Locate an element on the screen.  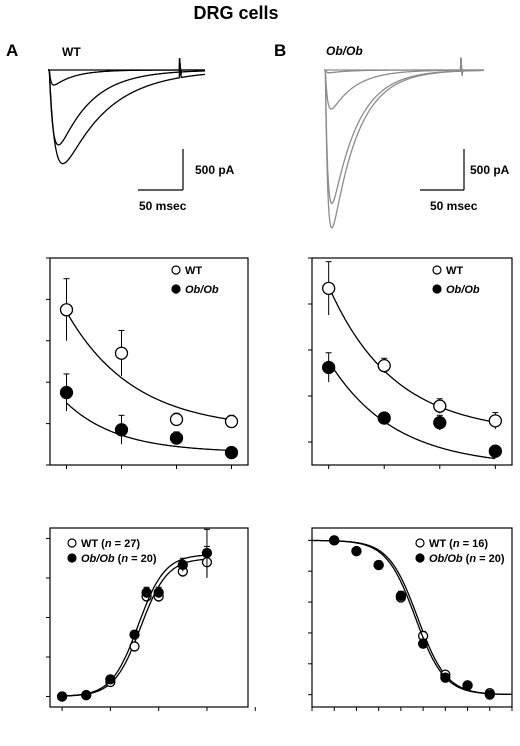
chart-inactivation-tau: WT Ob/Ob is located at coordinates (147, 363).